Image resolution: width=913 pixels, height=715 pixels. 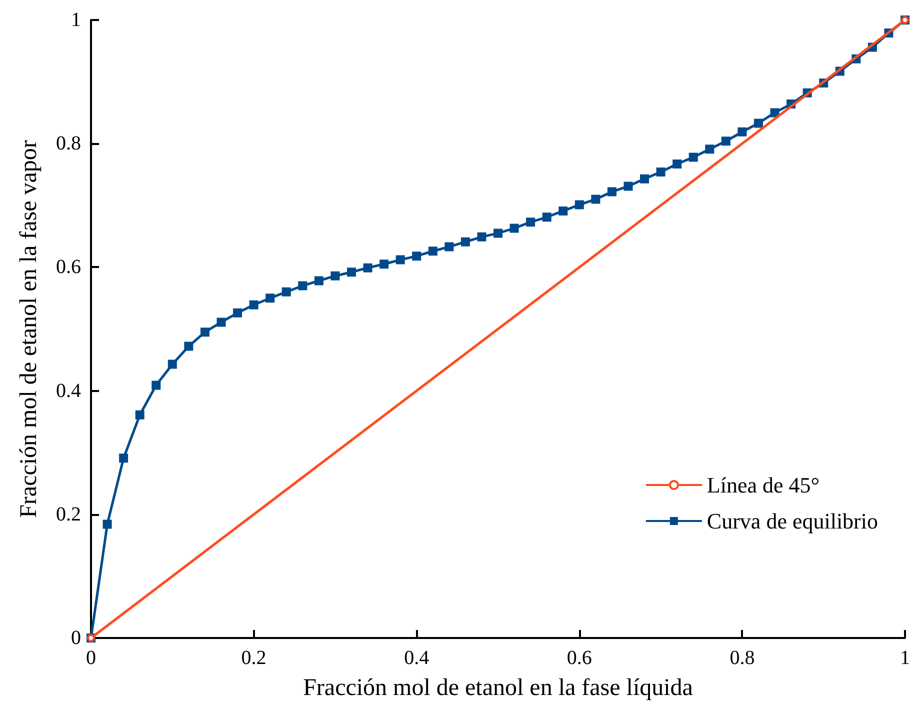 I want to click on x-tick-label: 0.4, so click(x=417, y=658).